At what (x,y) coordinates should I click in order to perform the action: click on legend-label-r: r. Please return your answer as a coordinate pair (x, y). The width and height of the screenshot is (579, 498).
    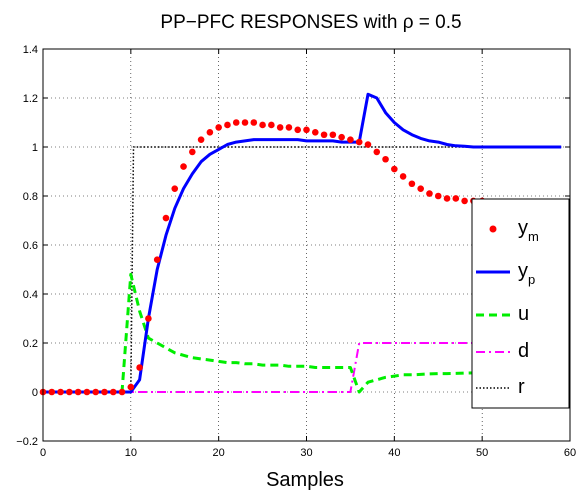
    Looking at the image, I should click on (521, 387).